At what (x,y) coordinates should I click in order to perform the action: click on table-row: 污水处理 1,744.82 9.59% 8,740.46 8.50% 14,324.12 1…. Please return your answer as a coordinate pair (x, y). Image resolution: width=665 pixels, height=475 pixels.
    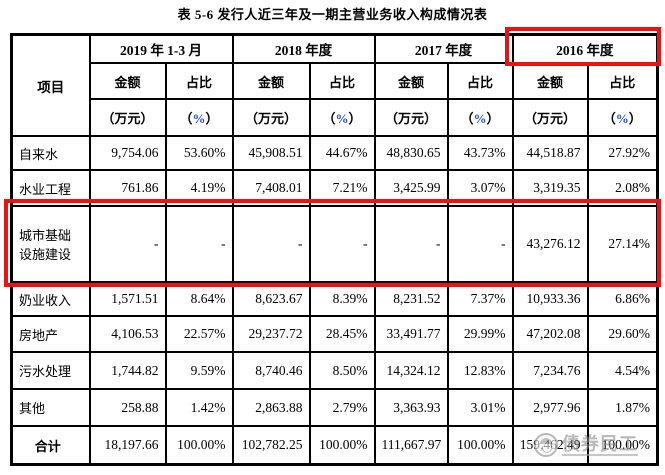
    Looking at the image, I should click on (334, 370).